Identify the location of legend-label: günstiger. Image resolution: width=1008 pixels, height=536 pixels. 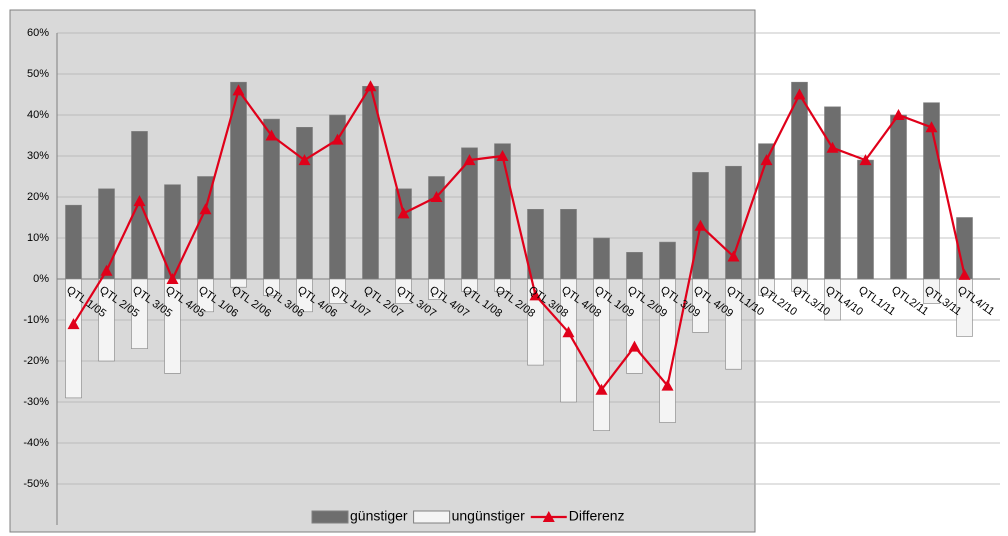
(379, 516).